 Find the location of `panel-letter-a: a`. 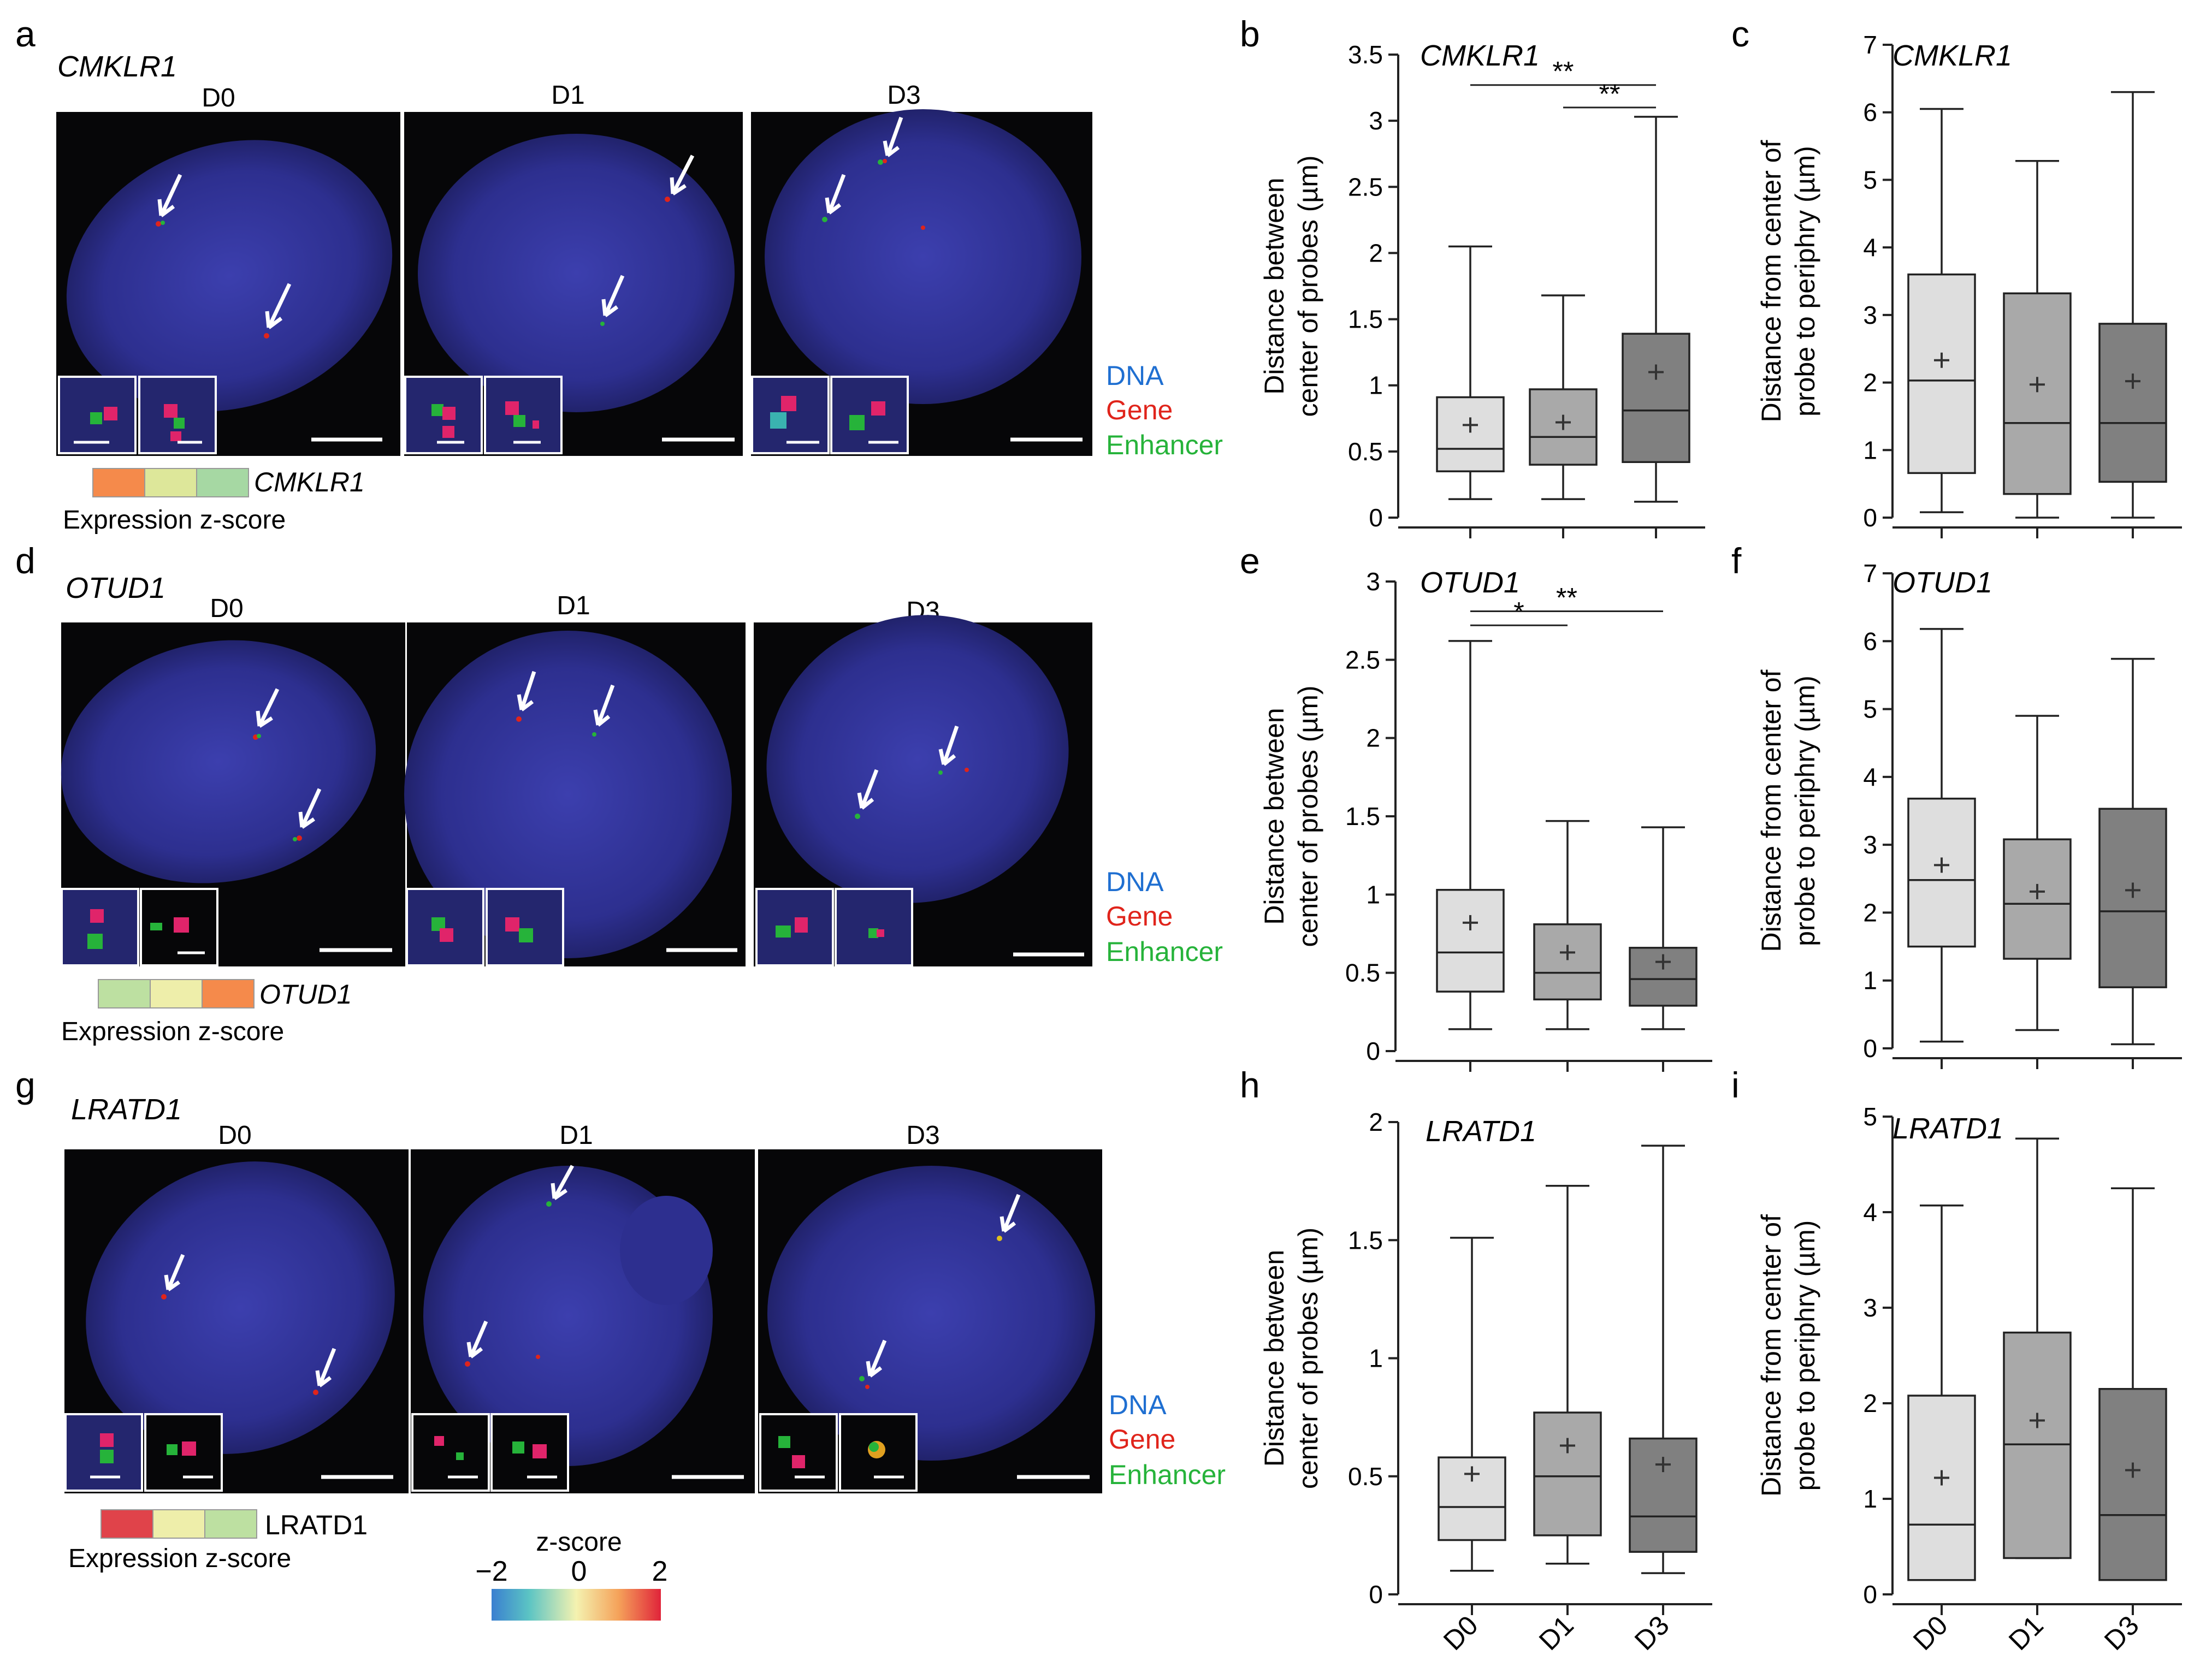

panel-letter-a: a is located at coordinates (25, 34).